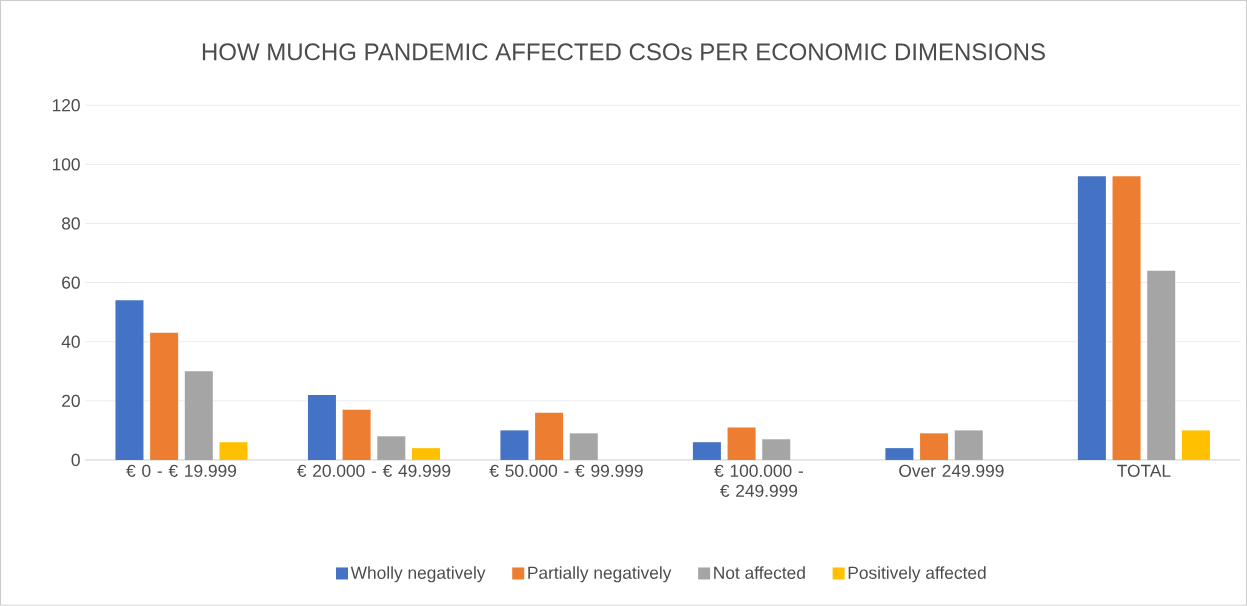 The width and height of the screenshot is (1247, 606). Describe the element at coordinates (66, 105) in the screenshot. I see `y-tick-label: 120` at that location.